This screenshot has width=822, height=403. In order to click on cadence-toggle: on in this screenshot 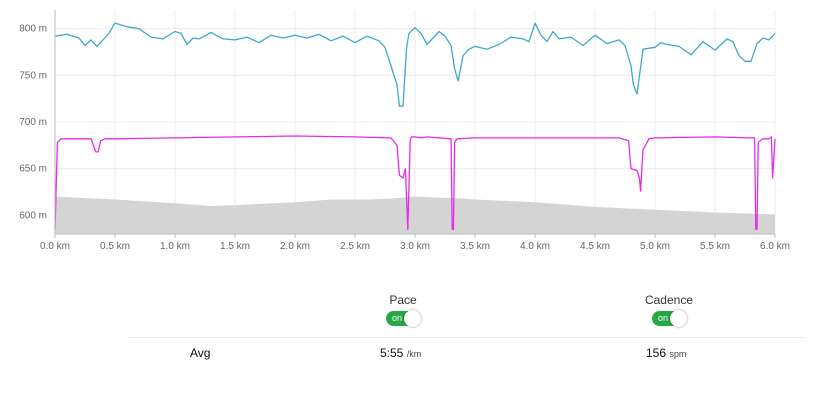, I will do `click(669, 318)`.